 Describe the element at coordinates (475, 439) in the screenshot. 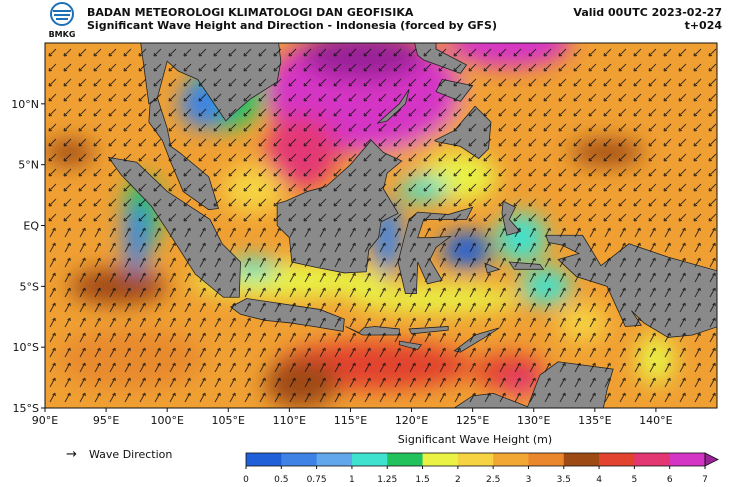

I see `colorbar-title: Significant Wave Height (m)` at that location.